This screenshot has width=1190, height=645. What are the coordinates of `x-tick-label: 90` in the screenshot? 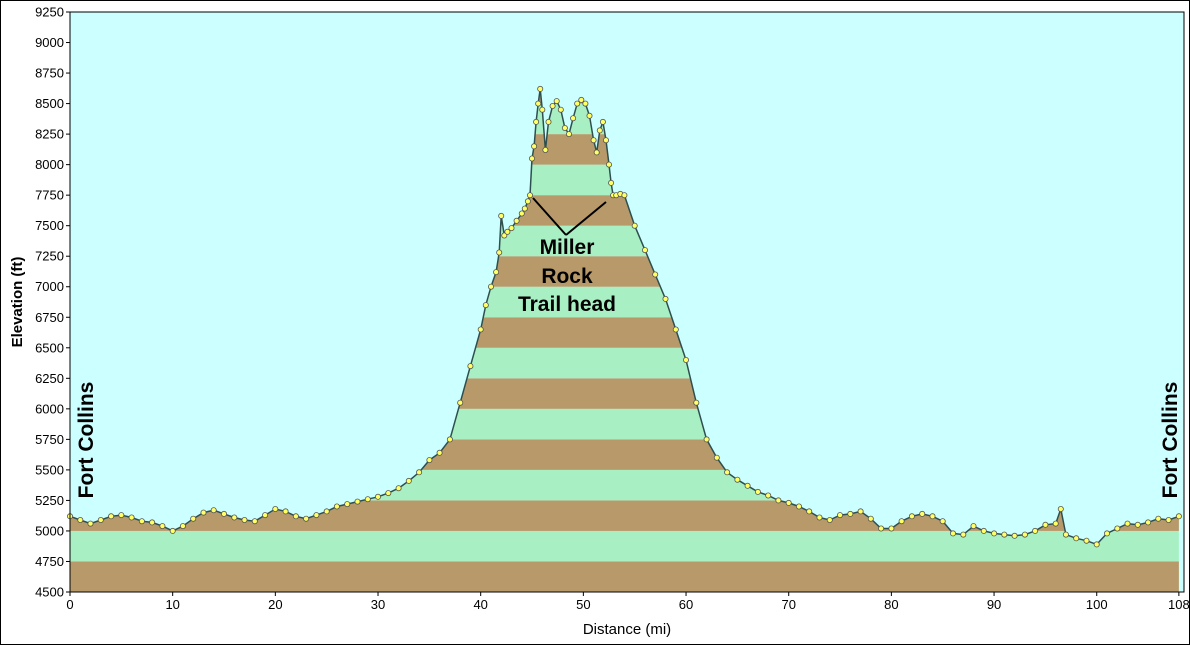 It's located at (994, 604).